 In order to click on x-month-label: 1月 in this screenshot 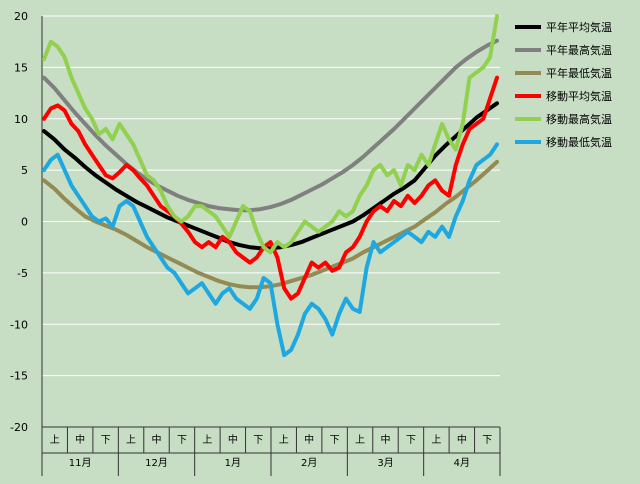, I will do `click(233, 463)`.